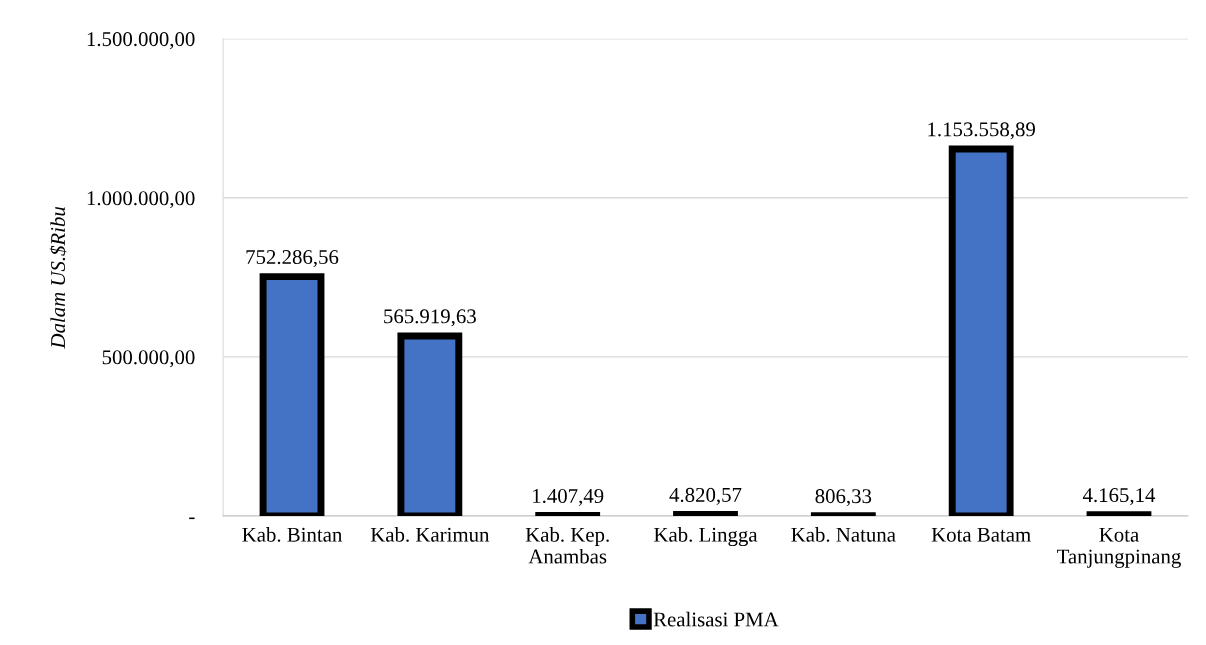 This screenshot has width=1206, height=645. Describe the element at coordinates (141, 200) in the screenshot. I see `y-tick-label: 1.000.000,00` at that location.